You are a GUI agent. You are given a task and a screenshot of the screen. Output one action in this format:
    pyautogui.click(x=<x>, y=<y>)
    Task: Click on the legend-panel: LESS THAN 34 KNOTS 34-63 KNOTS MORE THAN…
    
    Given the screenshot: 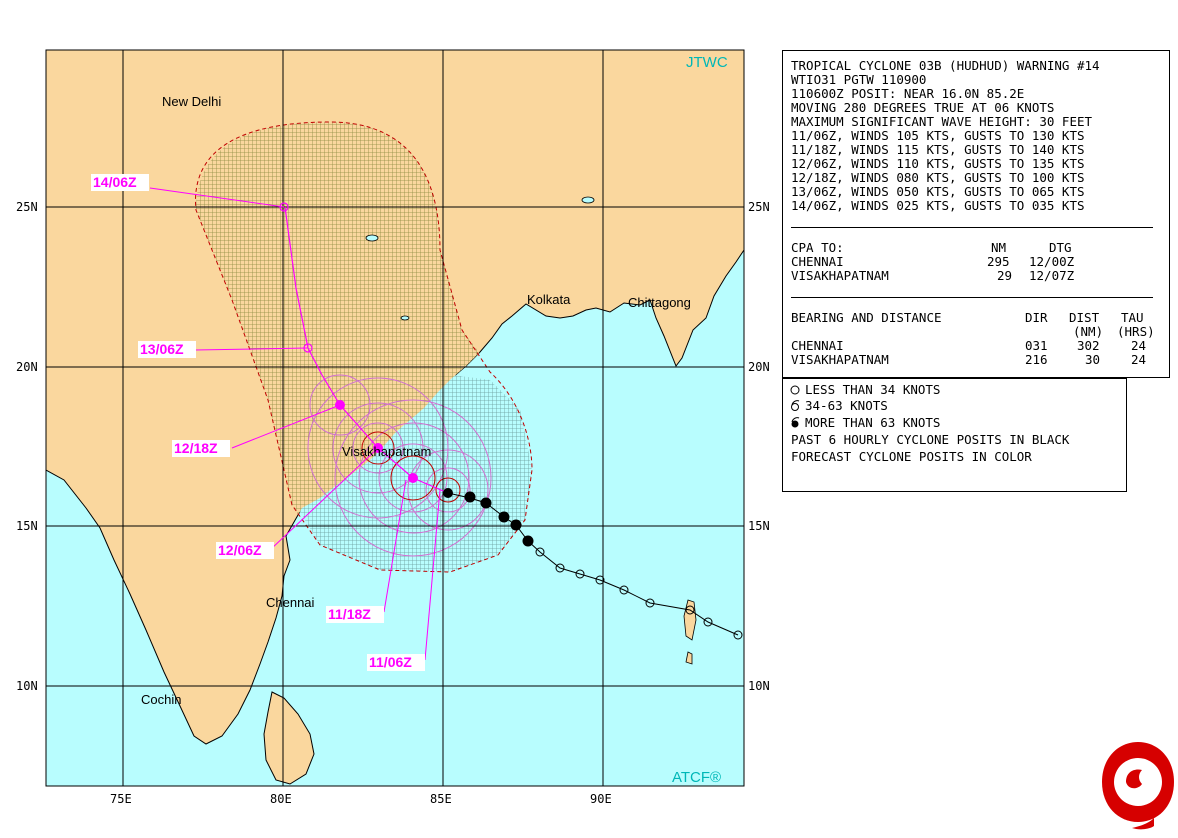 What is the action you would take?
    pyautogui.click(x=954, y=435)
    